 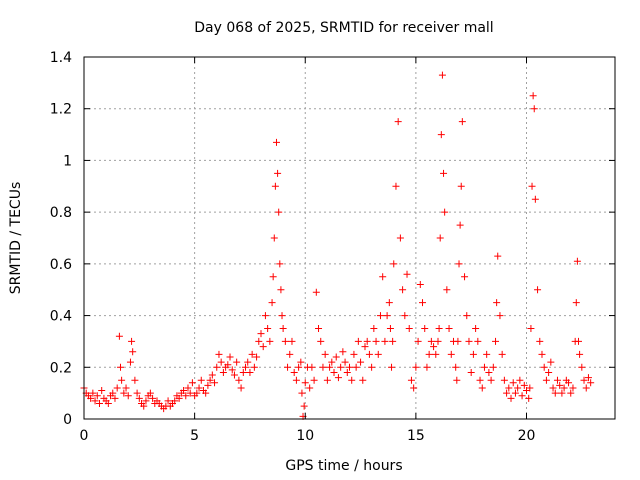 What do you see at coordinates (16, 238) in the screenshot?
I see `y-axis-label: SRMTID / TECUs` at bounding box center [16, 238].